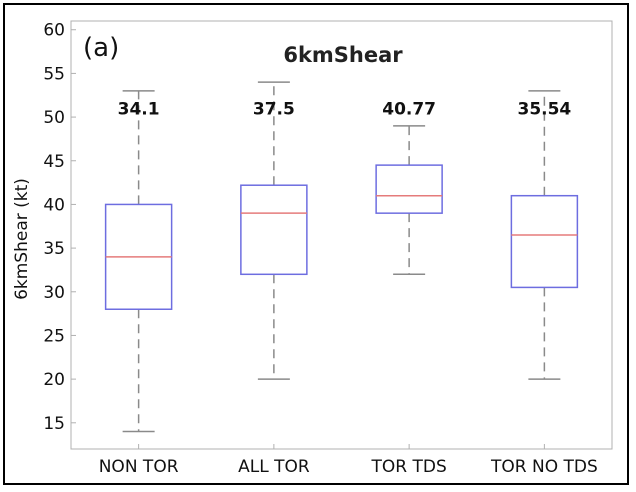 Image resolution: width=636 pixels, height=492 pixels. What do you see at coordinates (22, 239) in the screenshot?
I see `y-axis-label: 6kmShear (kt)` at bounding box center [22, 239].